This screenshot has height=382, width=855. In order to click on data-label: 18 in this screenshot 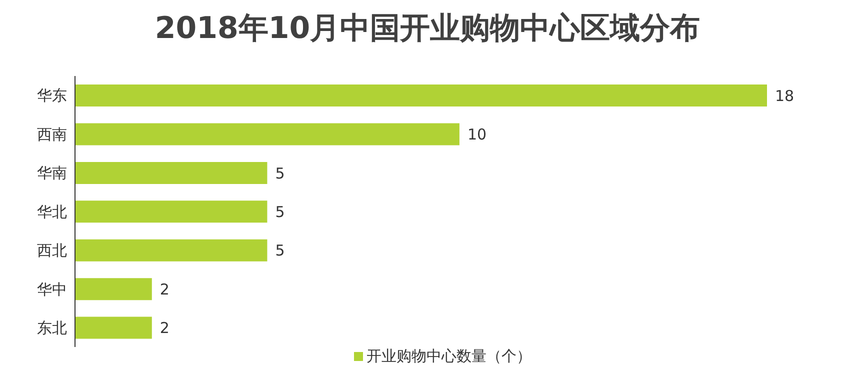, I will do `click(784, 95)`.